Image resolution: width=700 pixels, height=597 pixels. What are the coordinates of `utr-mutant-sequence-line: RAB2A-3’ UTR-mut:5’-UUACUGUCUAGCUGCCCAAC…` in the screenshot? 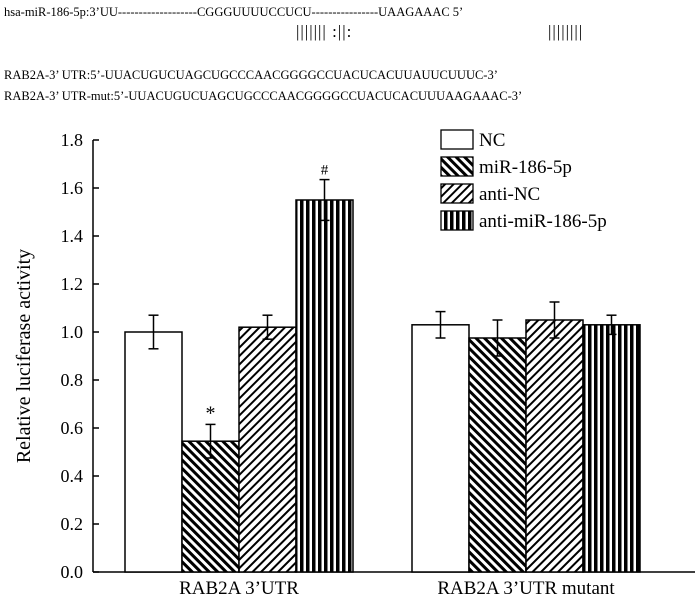 It's located at (263, 96).